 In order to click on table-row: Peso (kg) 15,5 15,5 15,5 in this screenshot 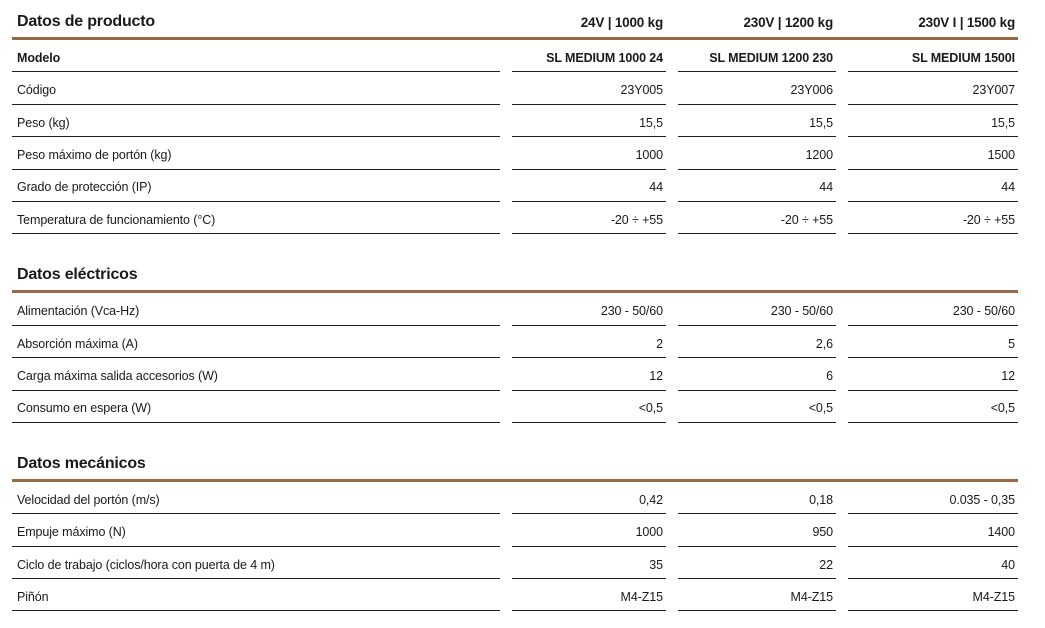, I will do `click(515, 121)`.